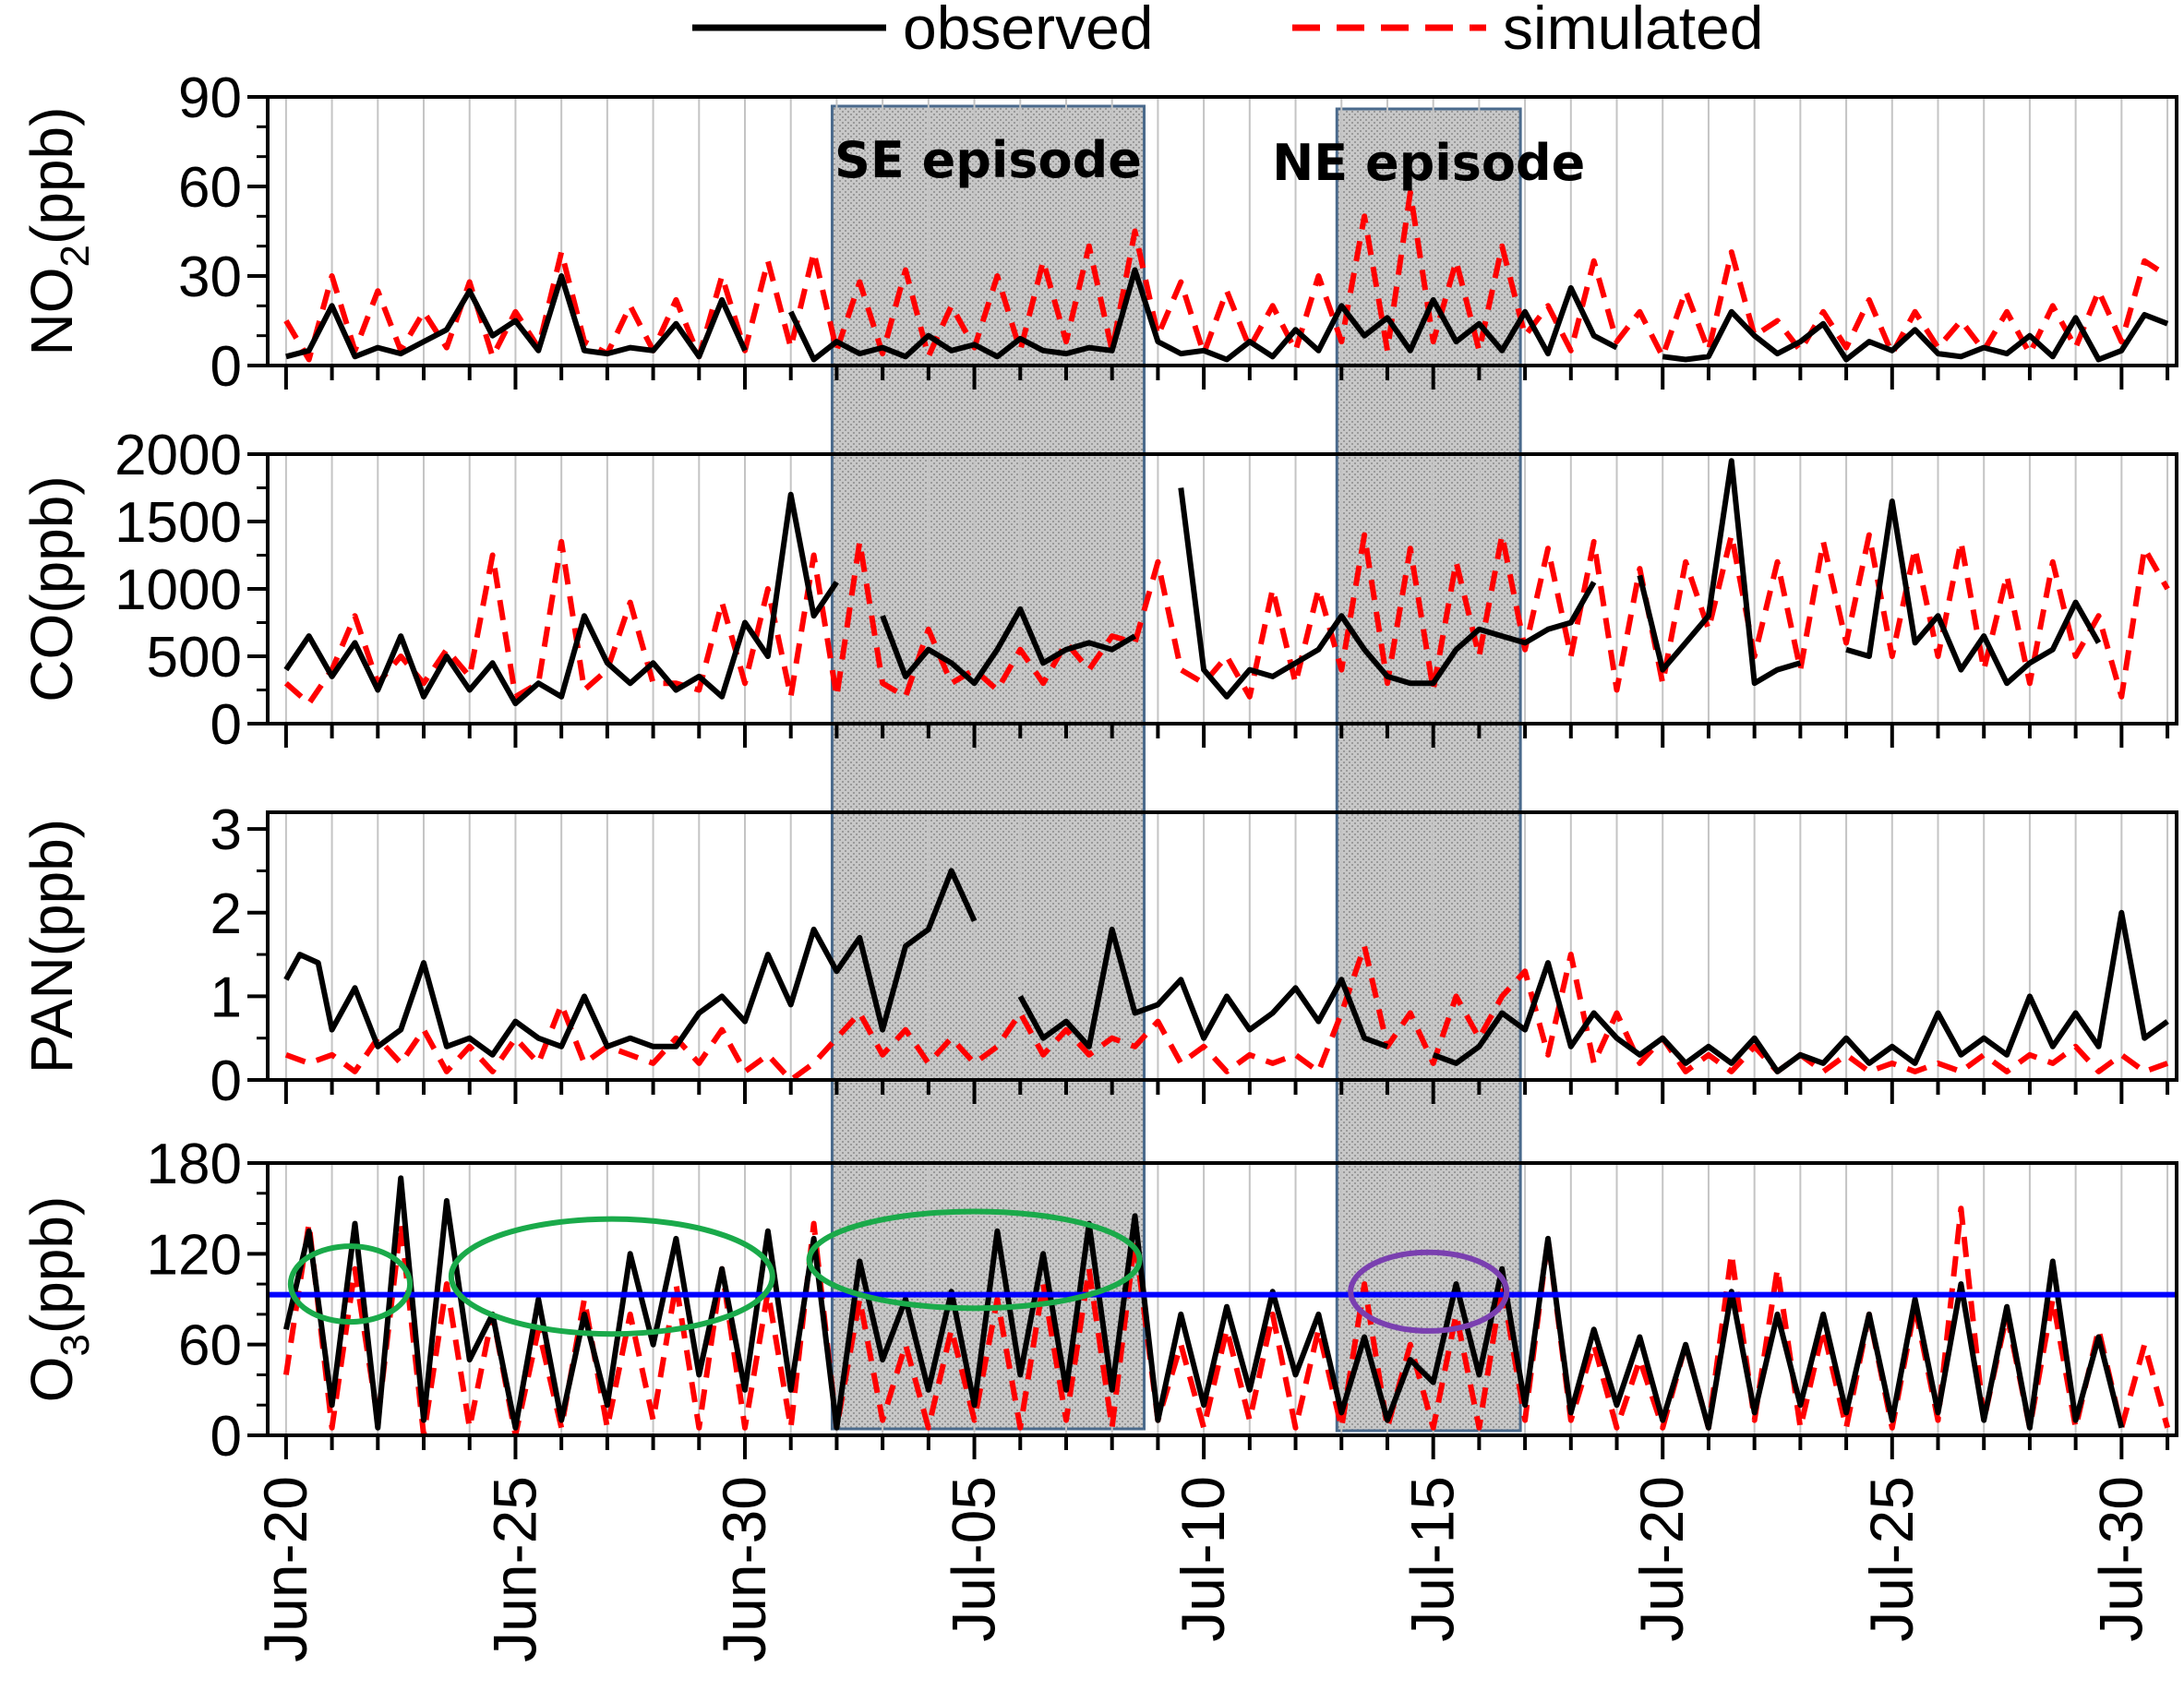 This screenshot has height=1691, width=2184. What do you see at coordinates (194, 658) in the screenshot?
I see `y-tick-label: 500` at bounding box center [194, 658].